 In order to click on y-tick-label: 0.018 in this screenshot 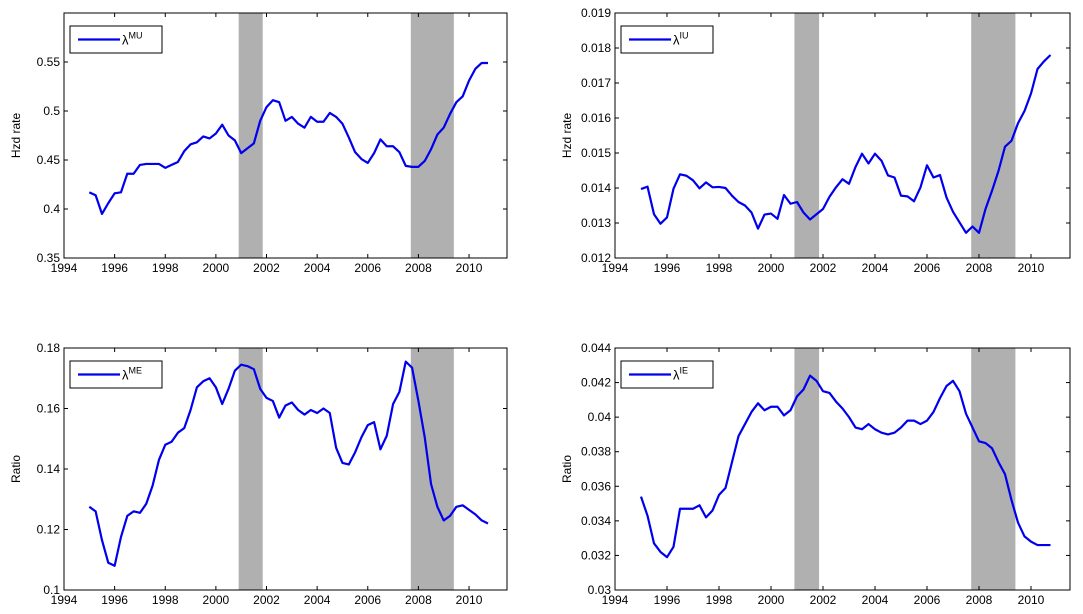, I will do `click(596, 48)`.